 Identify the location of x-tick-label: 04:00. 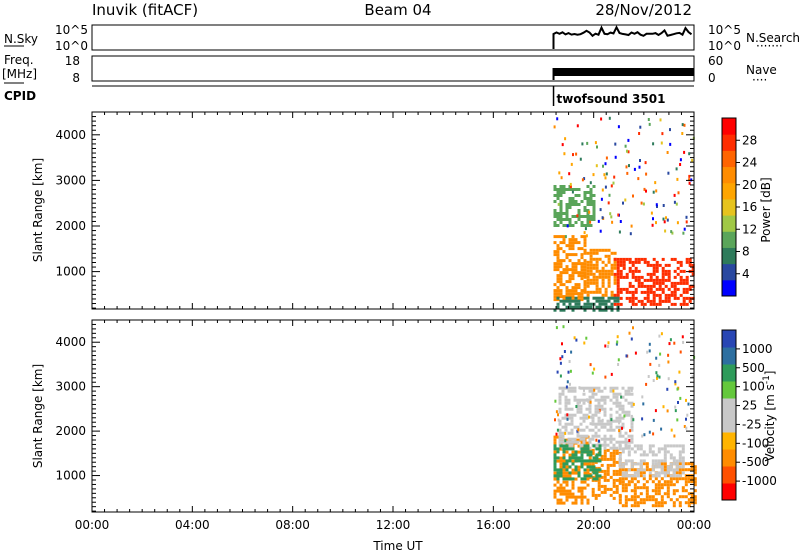
(192, 525).